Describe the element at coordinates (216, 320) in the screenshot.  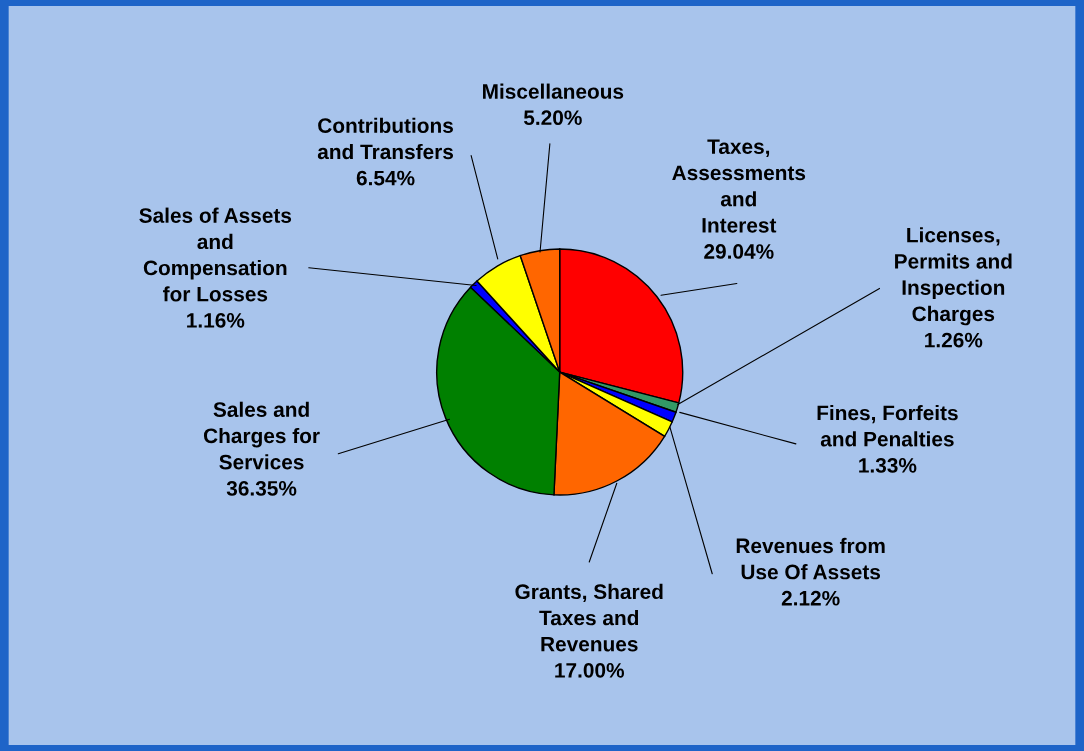
I see `data-label: 1.16%` at that location.